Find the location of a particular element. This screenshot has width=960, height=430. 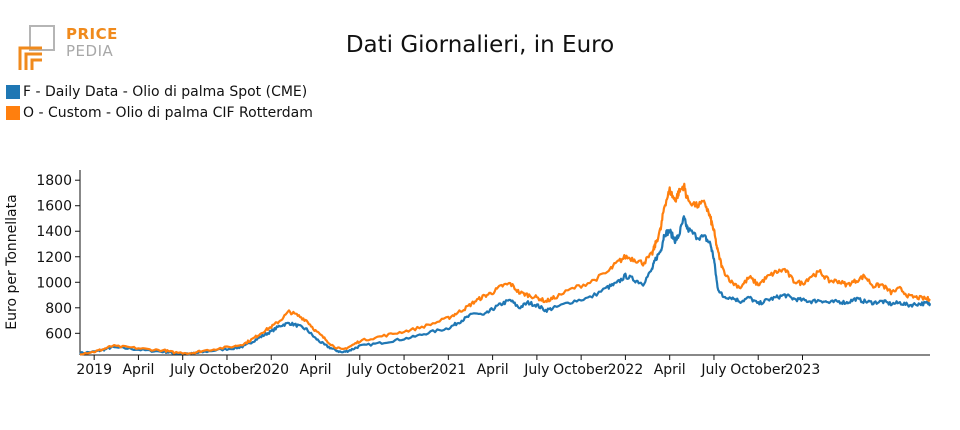

y-tick-label: 1800 is located at coordinates (54, 181).